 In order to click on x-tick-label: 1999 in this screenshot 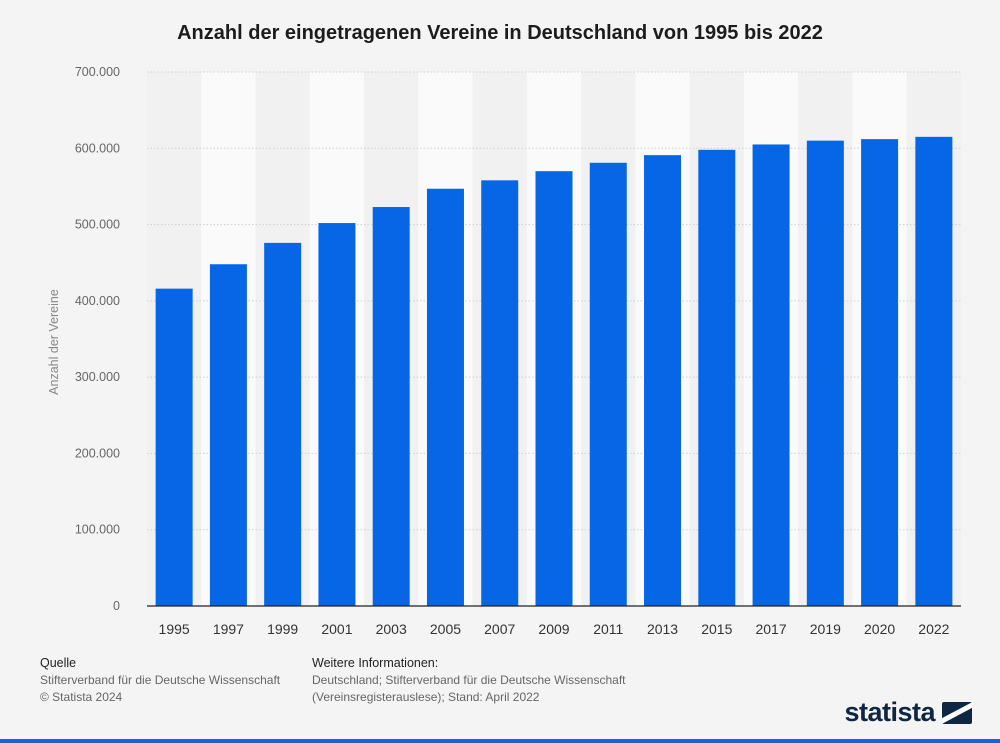, I will do `click(282, 629)`.